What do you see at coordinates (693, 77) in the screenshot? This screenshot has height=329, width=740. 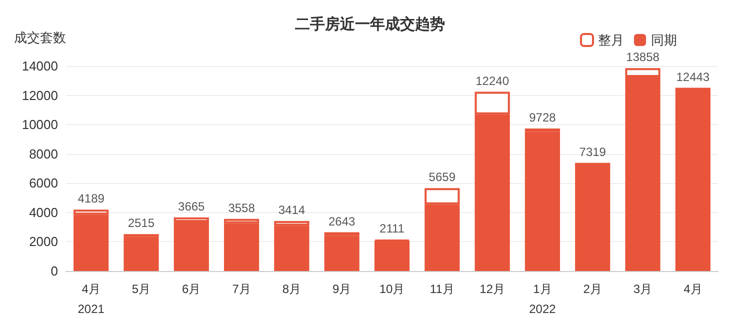 I see `total-label: 12443` at bounding box center [693, 77].